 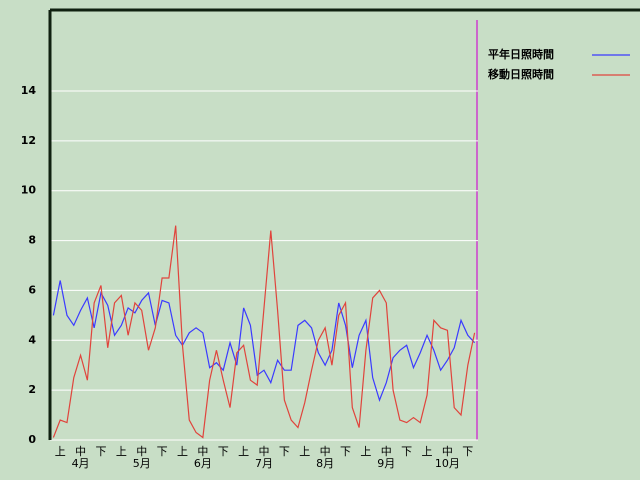 I want to click on legend-label: 移動日照時間, so click(x=521, y=74).